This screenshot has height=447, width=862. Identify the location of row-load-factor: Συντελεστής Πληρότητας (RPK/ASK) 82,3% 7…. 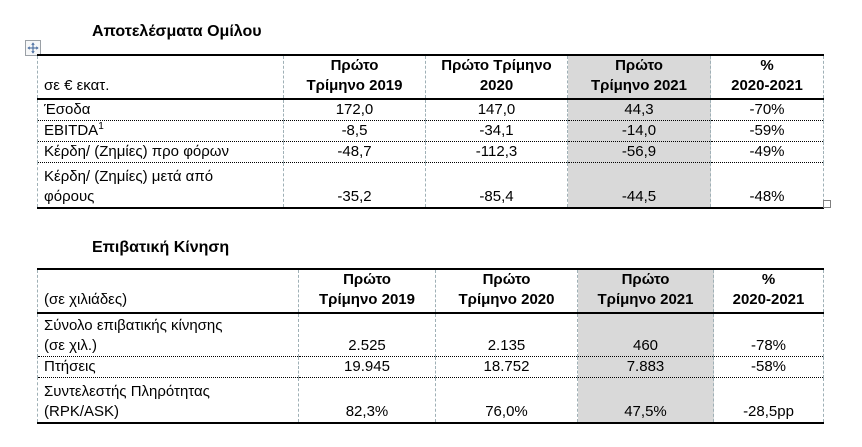
(430, 400).